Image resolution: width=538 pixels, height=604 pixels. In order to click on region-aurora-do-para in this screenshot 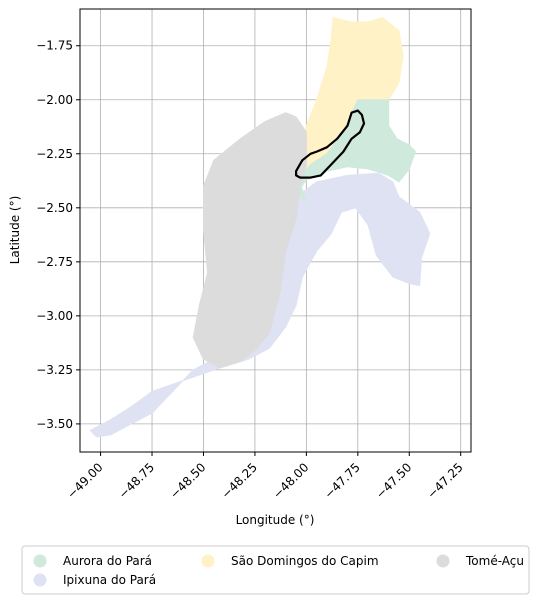, I will do `click(355, 150)`.